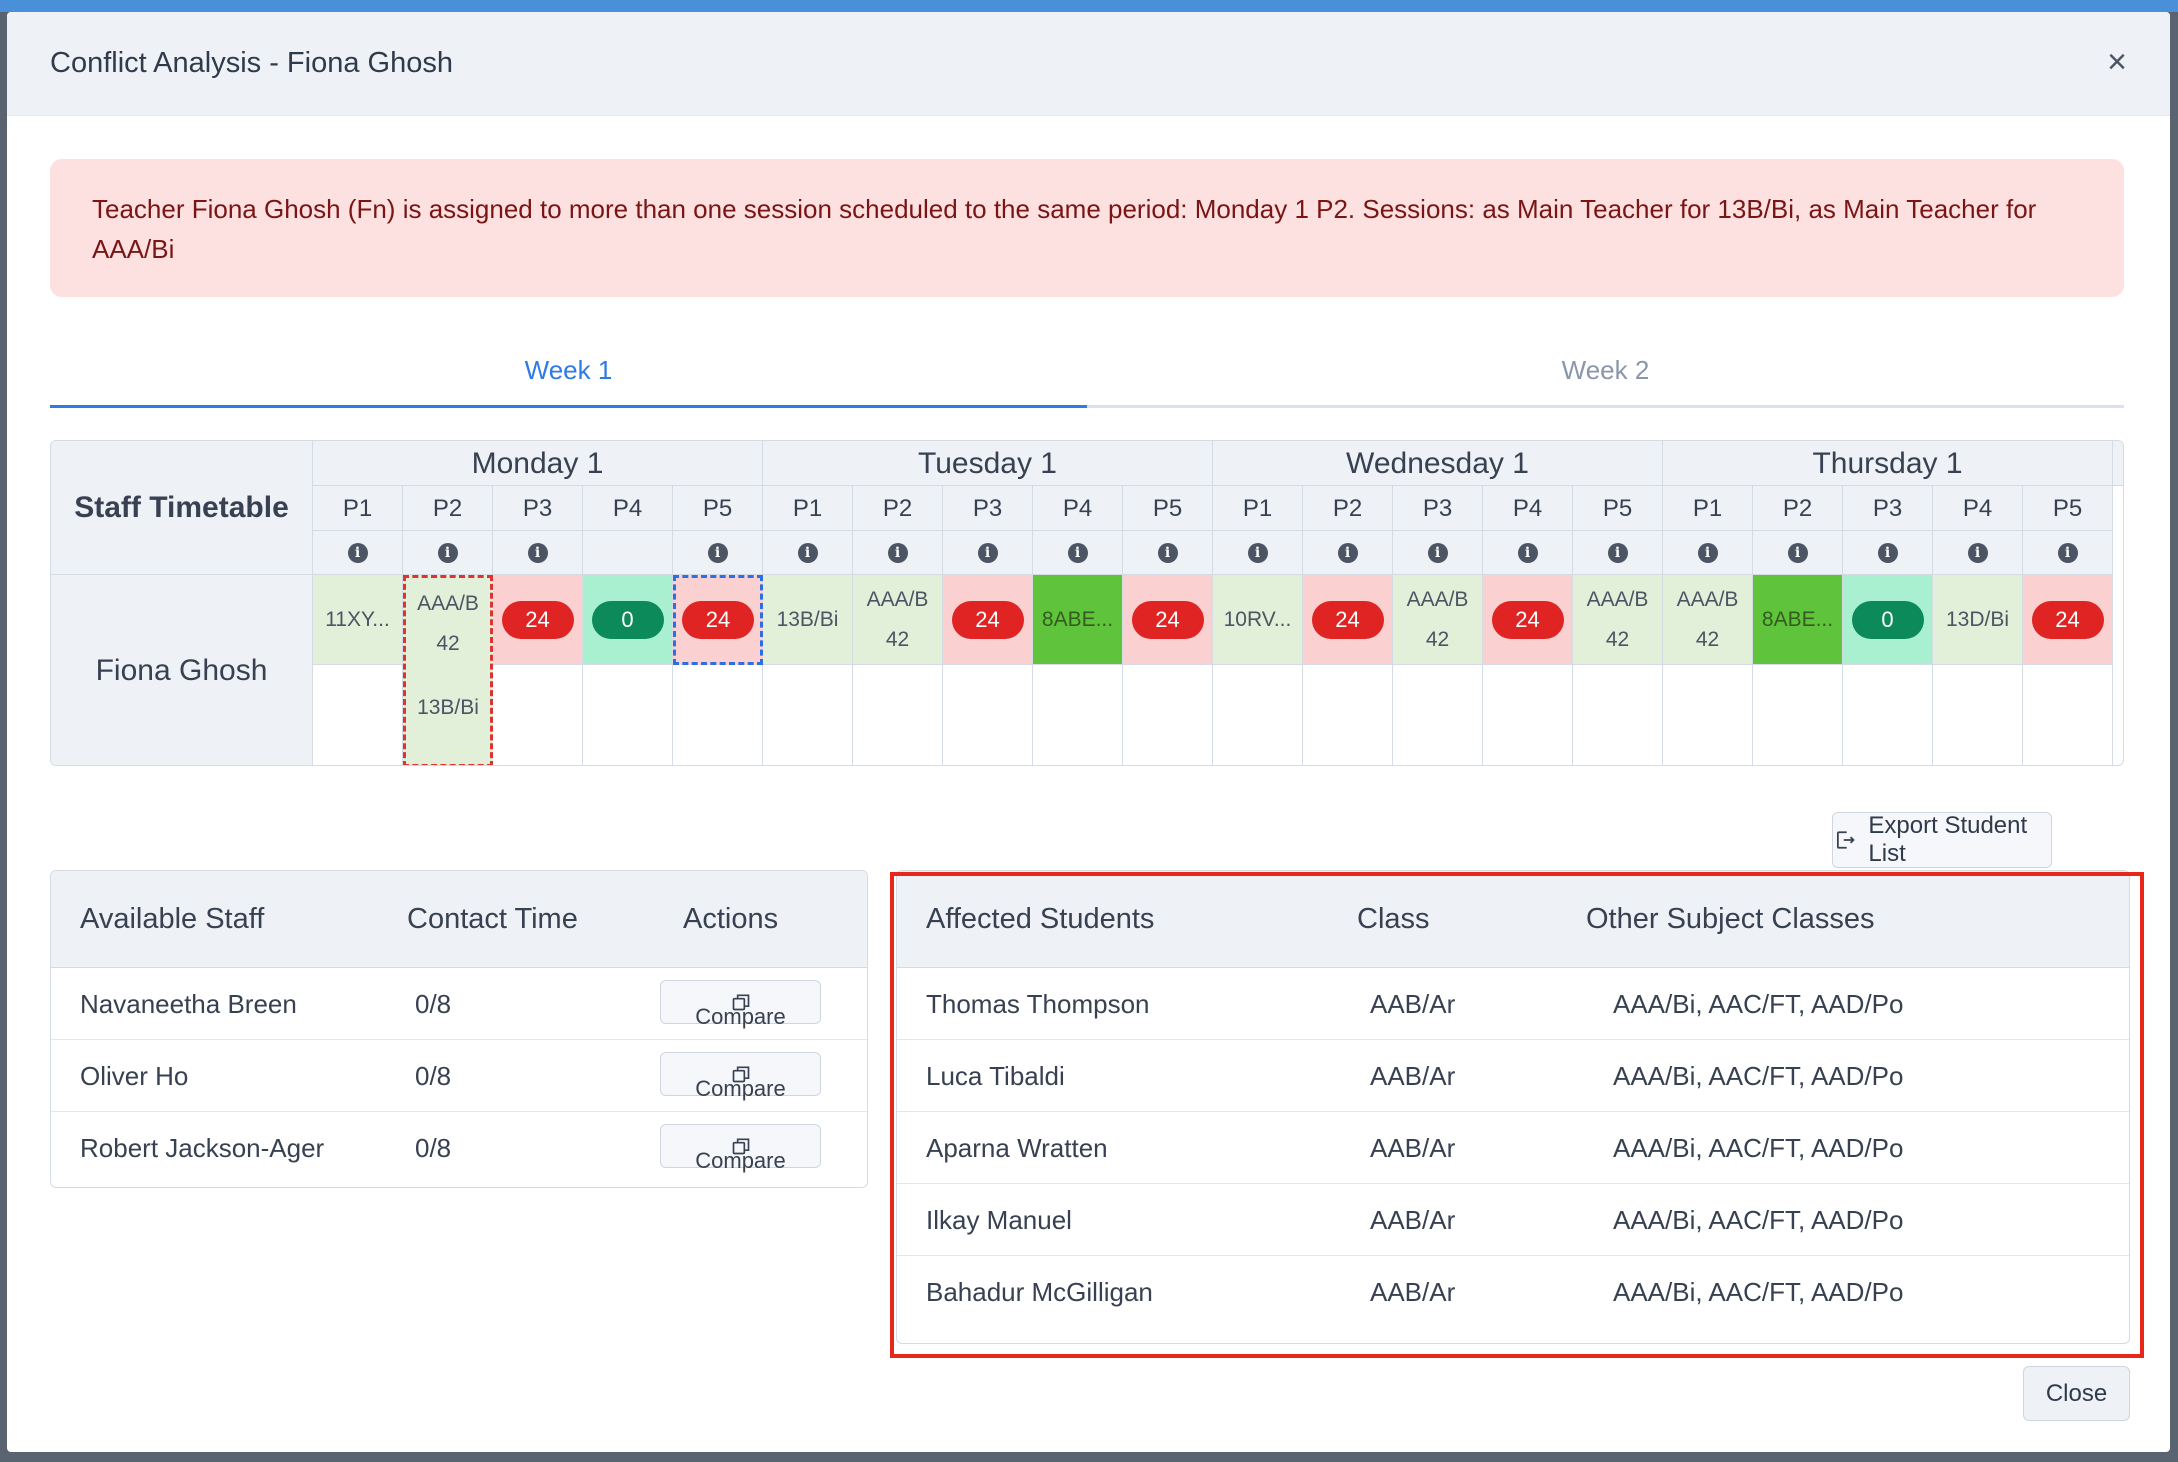  Describe the element at coordinates (1730, 919) in the screenshot. I see `header-other-subject-classes: Other Subject Classes` at that location.